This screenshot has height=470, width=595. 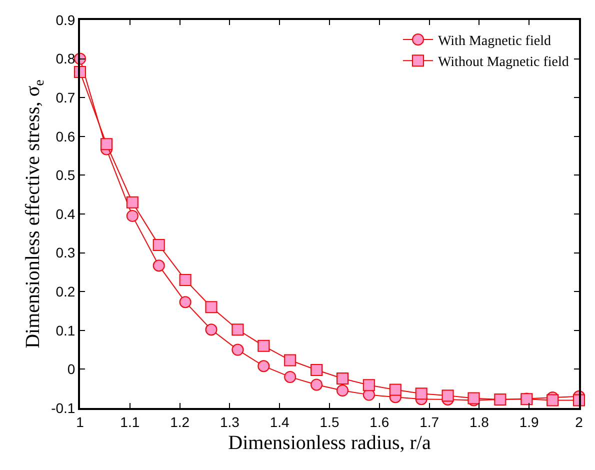 What do you see at coordinates (71, 369) in the screenshot?
I see `y-tick-label: 0` at bounding box center [71, 369].